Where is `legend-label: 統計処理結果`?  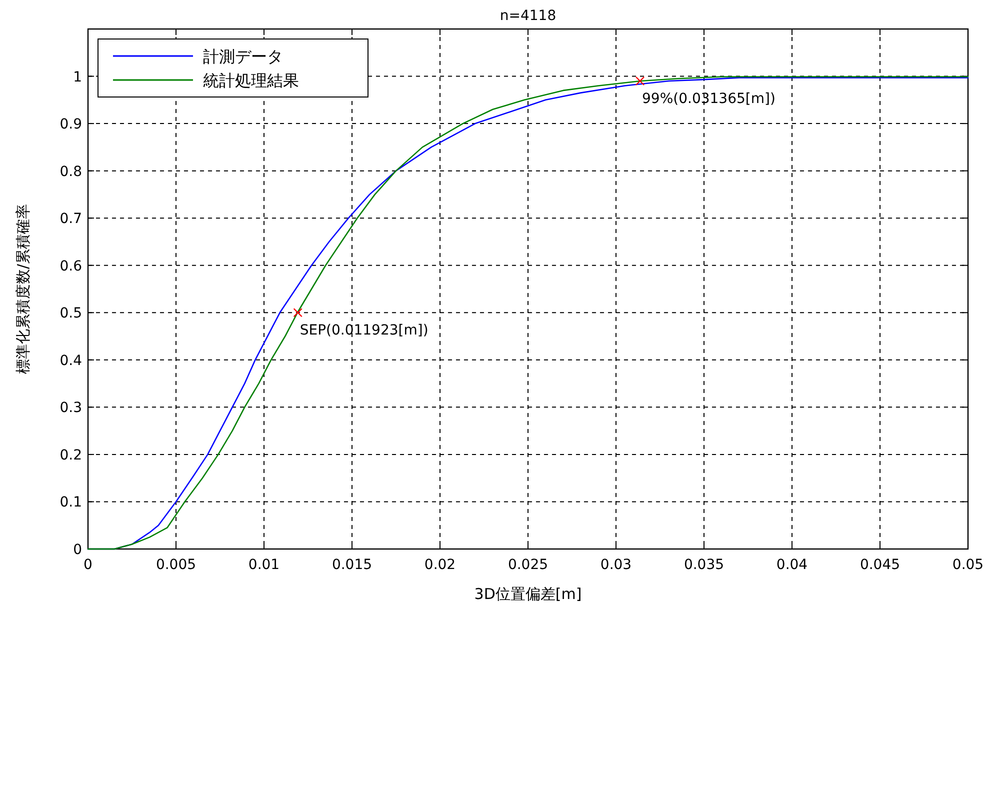
legend-label: 統計処理結果 is located at coordinates (251, 80).